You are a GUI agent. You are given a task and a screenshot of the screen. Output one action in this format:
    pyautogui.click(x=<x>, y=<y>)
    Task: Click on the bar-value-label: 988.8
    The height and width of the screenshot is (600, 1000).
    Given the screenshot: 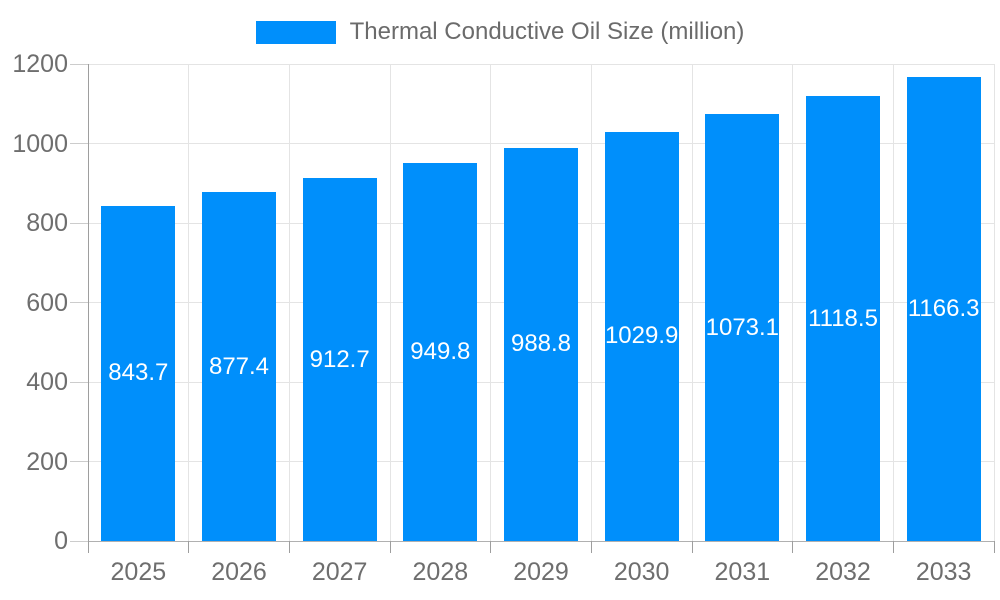 What is the action you would take?
    pyautogui.click(x=541, y=344)
    